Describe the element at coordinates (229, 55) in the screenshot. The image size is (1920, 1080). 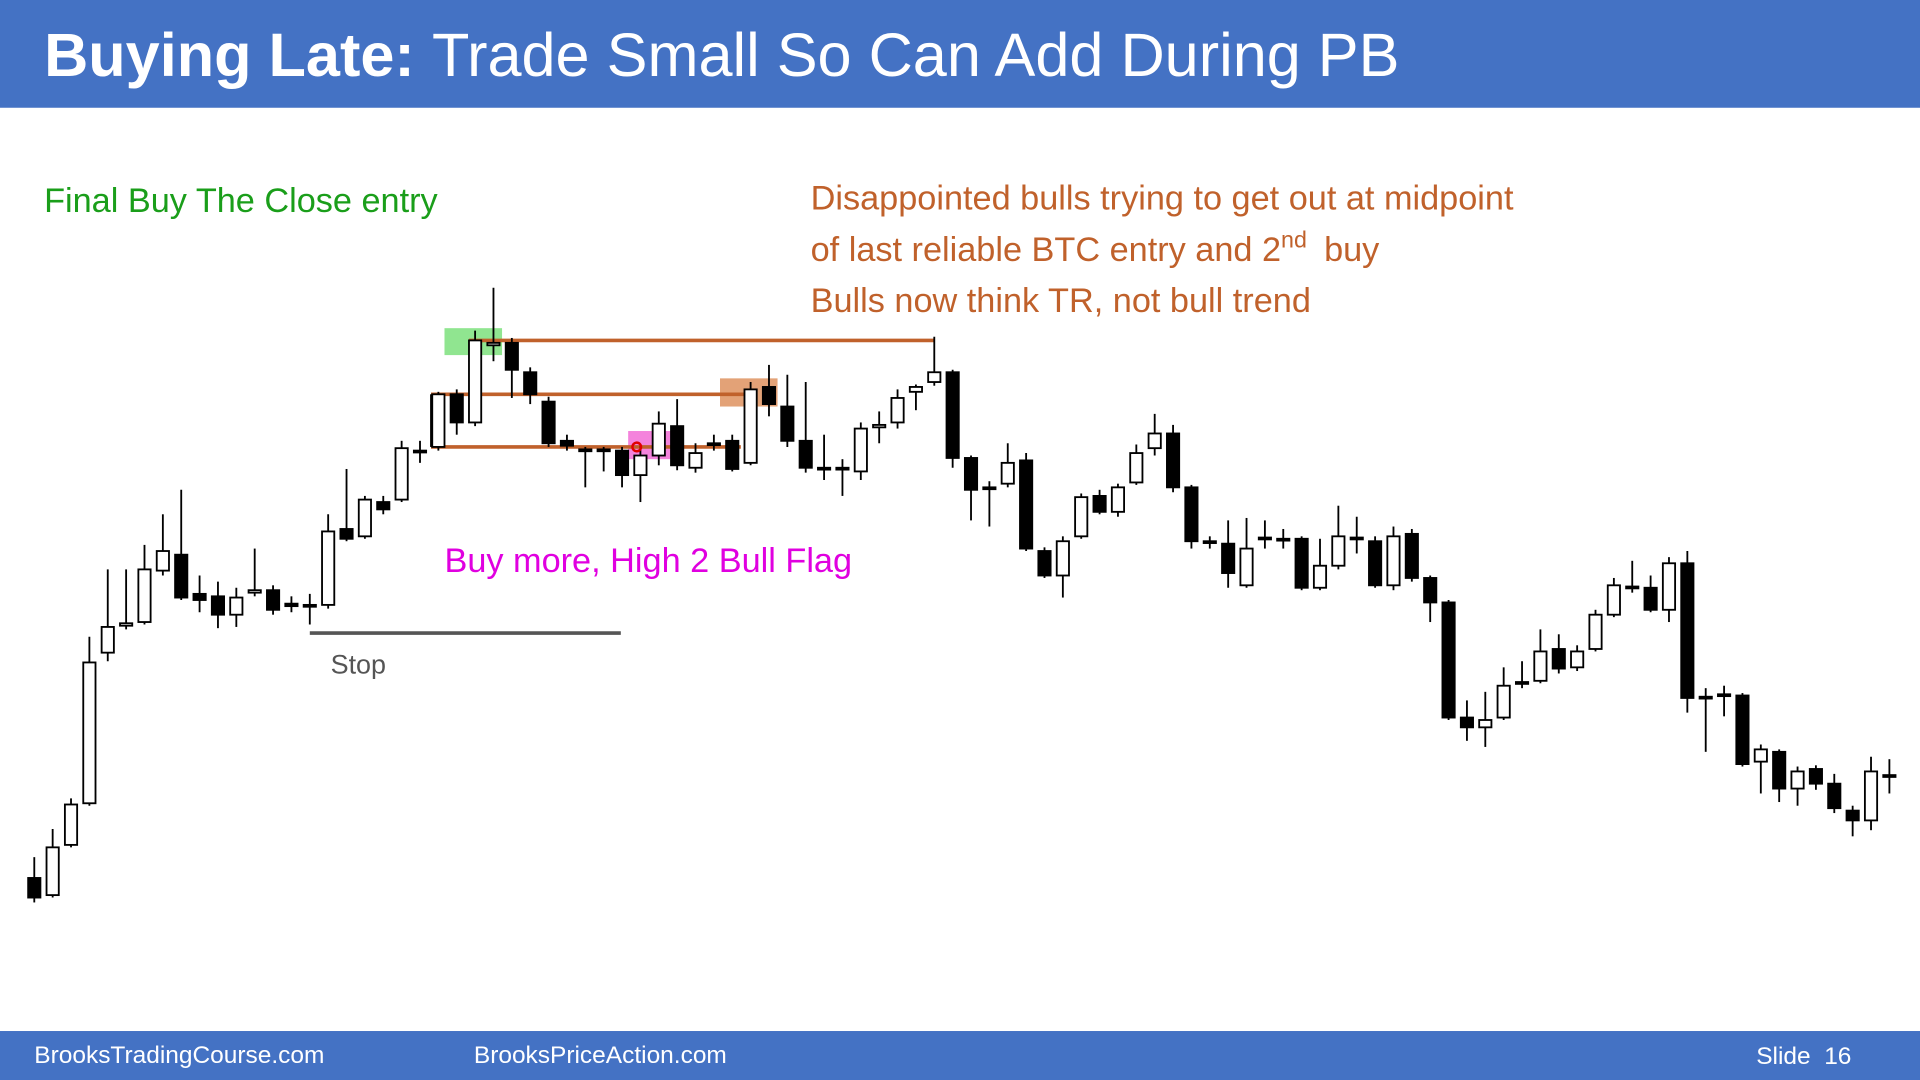
I see `title-bold: Buying Late:` at that location.